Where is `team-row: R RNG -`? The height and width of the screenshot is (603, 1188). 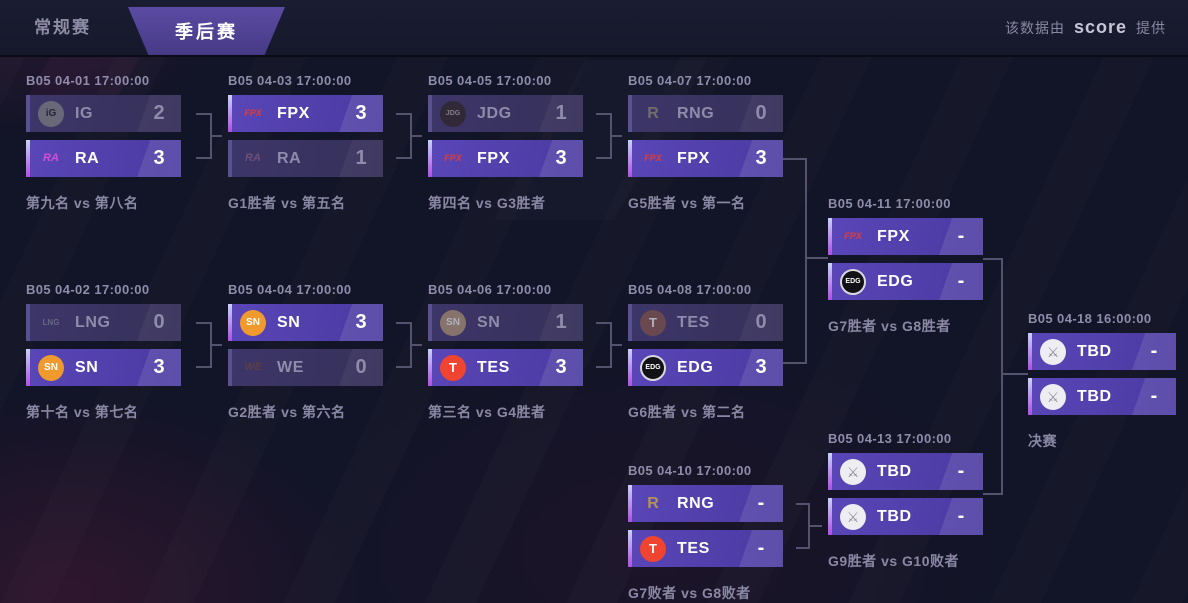 team-row: R RNG - is located at coordinates (705, 503).